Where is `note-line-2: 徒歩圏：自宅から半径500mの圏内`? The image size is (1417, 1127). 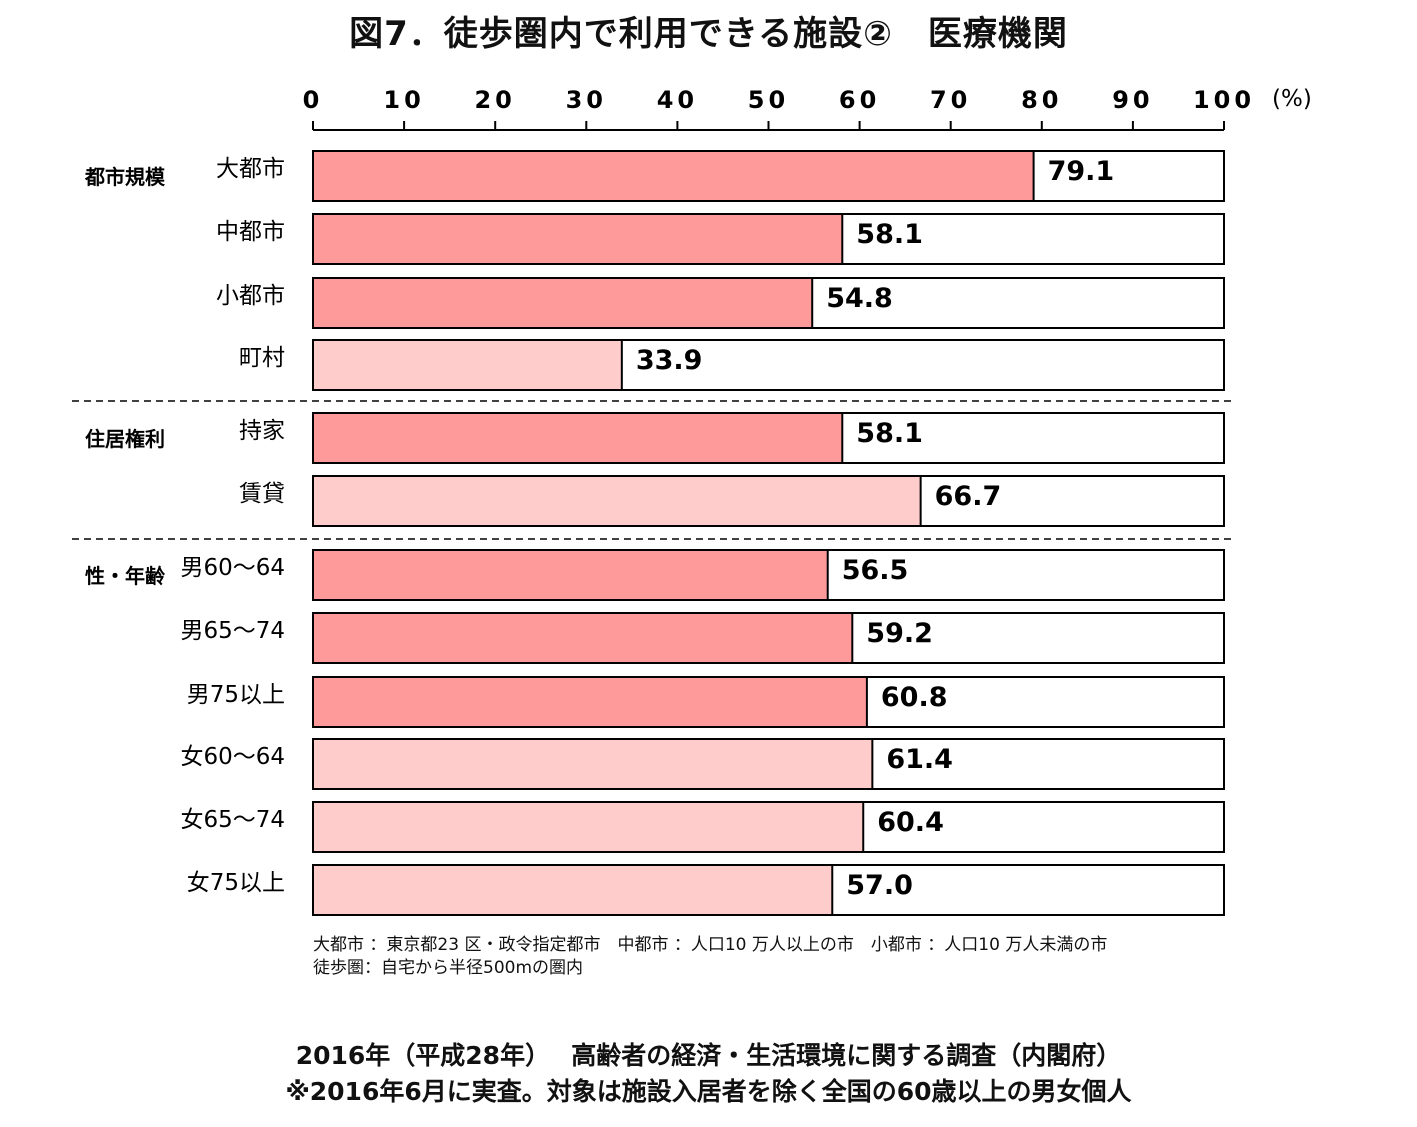 note-line-2: 徒歩圏：自宅から半径500mの圏内 is located at coordinates (448, 968).